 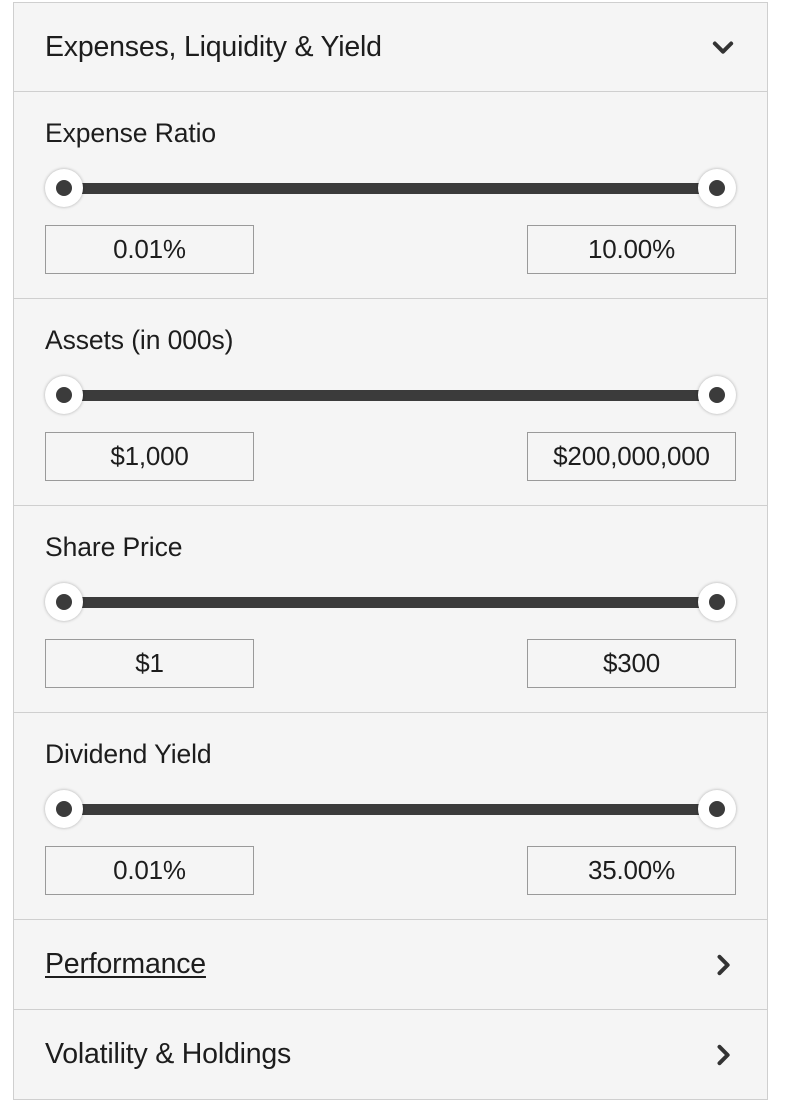 What do you see at coordinates (631, 663) in the screenshot?
I see `max-value-input: $300` at bounding box center [631, 663].